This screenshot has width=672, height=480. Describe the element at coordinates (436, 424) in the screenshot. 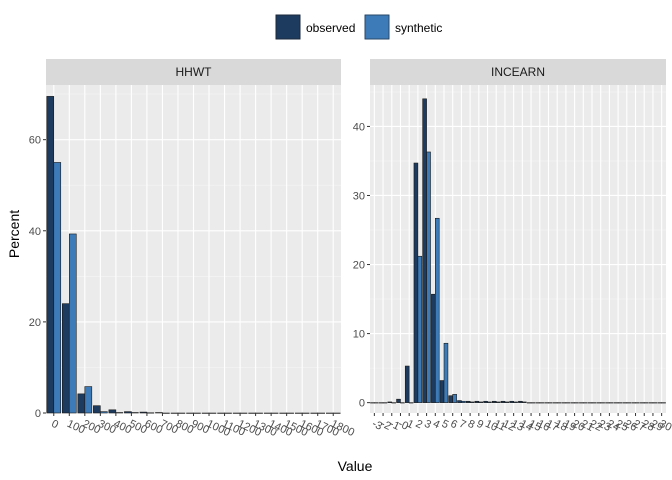

I see `x-tick-label: 4` at that location.